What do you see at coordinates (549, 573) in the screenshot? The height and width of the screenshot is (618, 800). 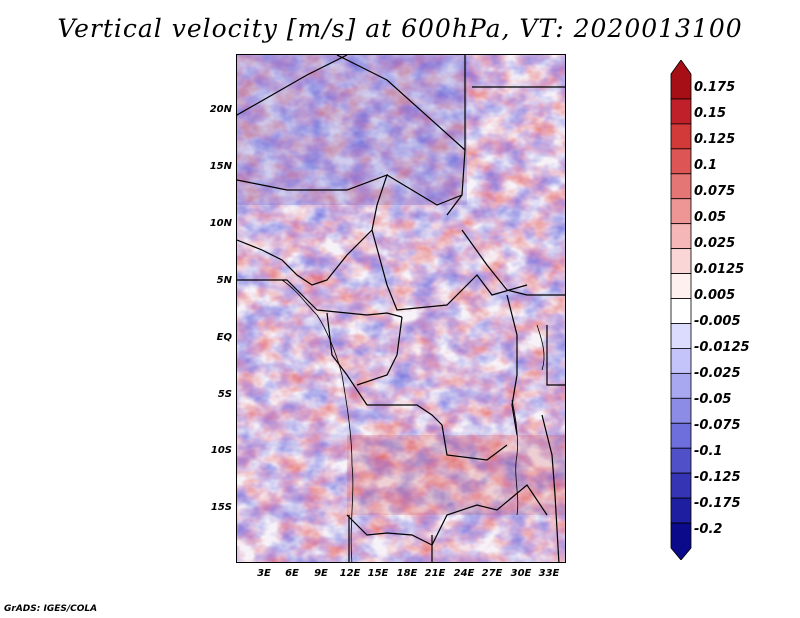 I see `lon-label: 33E` at bounding box center [549, 573].